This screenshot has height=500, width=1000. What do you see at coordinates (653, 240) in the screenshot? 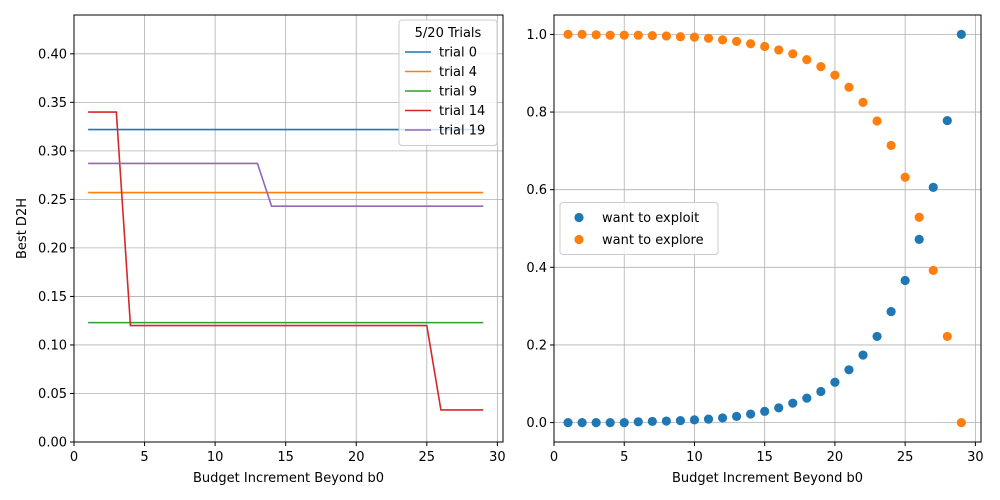
I see `legend-label: want to explore` at bounding box center [653, 240].